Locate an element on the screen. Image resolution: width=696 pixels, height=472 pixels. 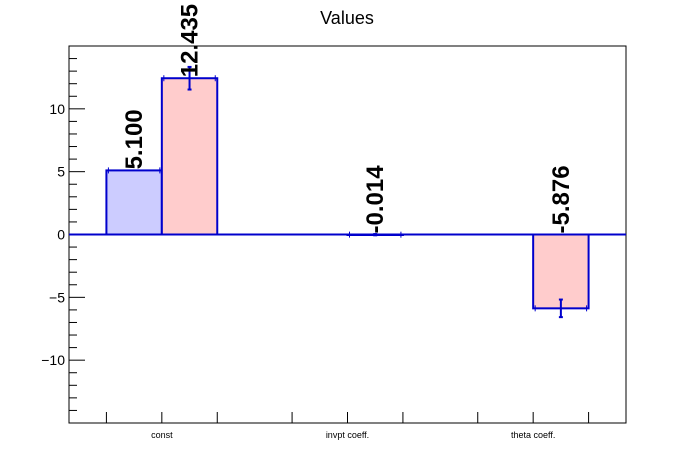
y-tick-label: 5 is located at coordinates (61, 172).